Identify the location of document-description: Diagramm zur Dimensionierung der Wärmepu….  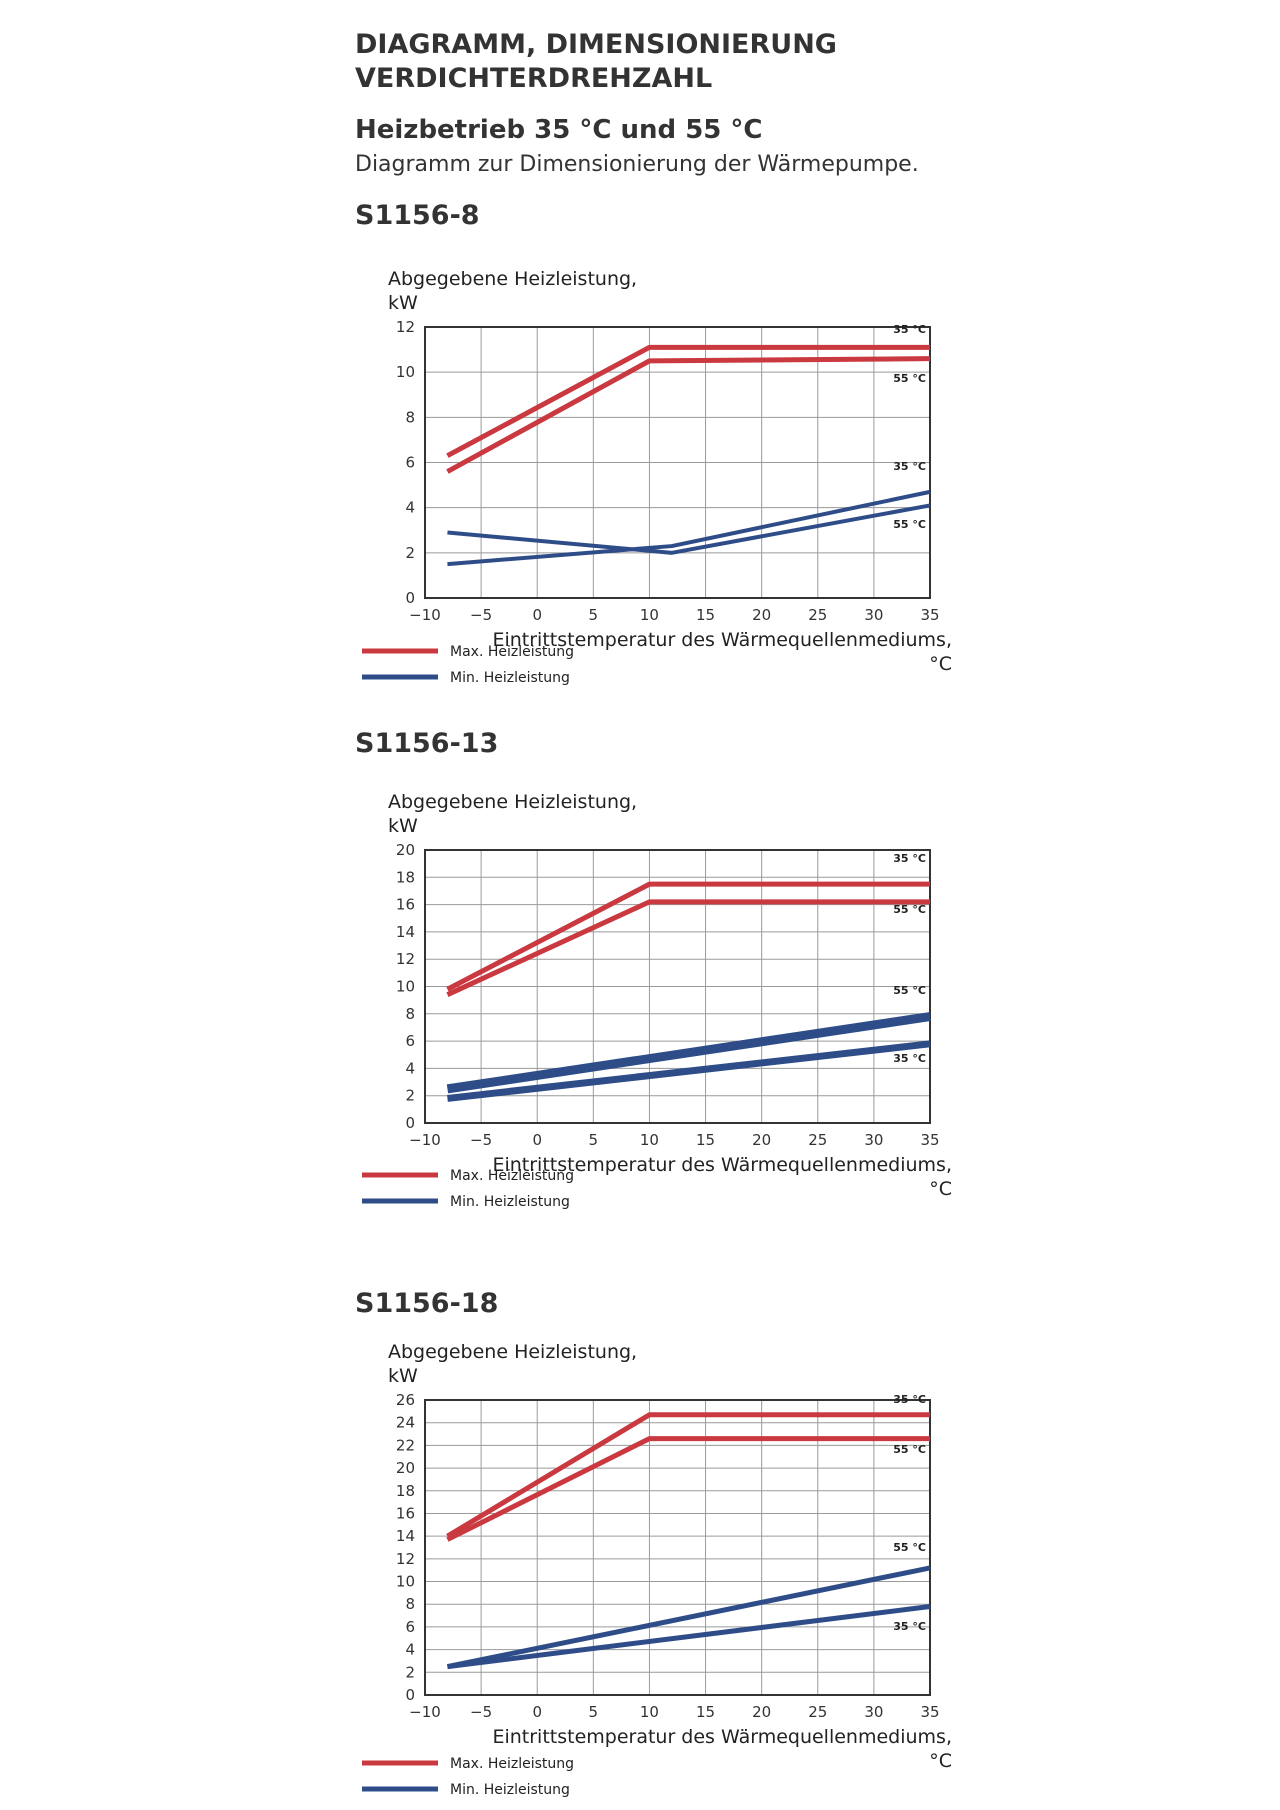
(637, 164).